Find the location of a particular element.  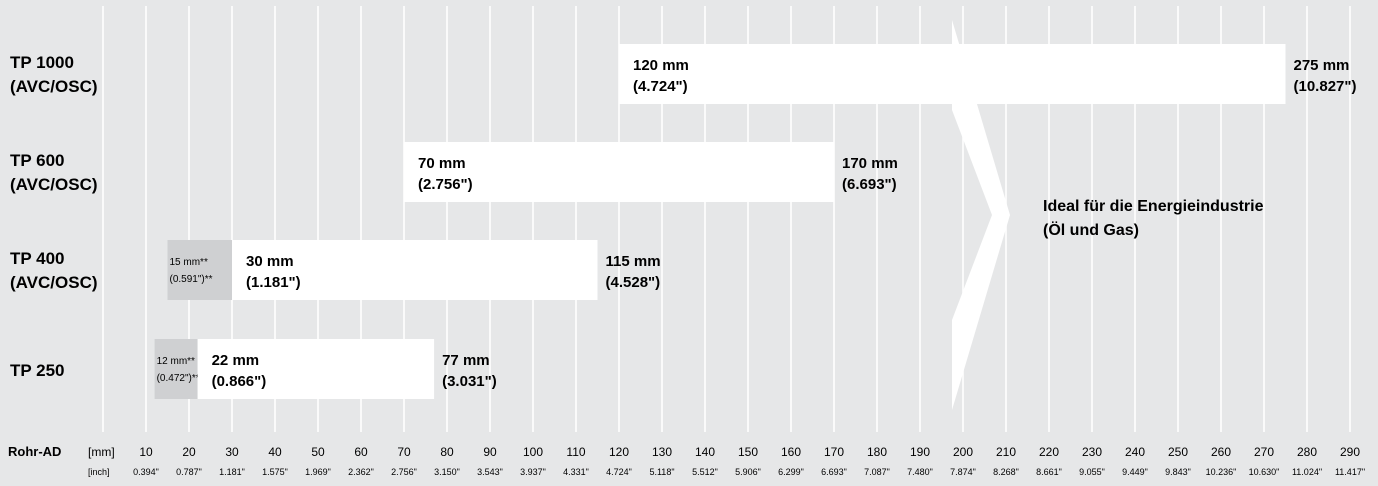

bar-min-label-mm: 30 mm is located at coordinates (270, 261).